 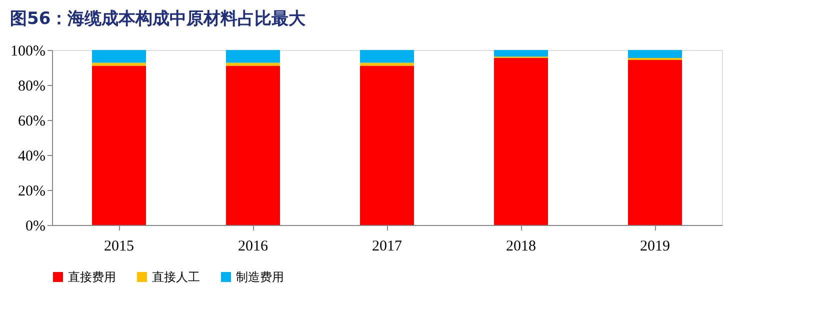 What do you see at coordinates (119, 246) in the screenshot?
I see `x-tick-label: 2015` at bounding box center [119, 246].